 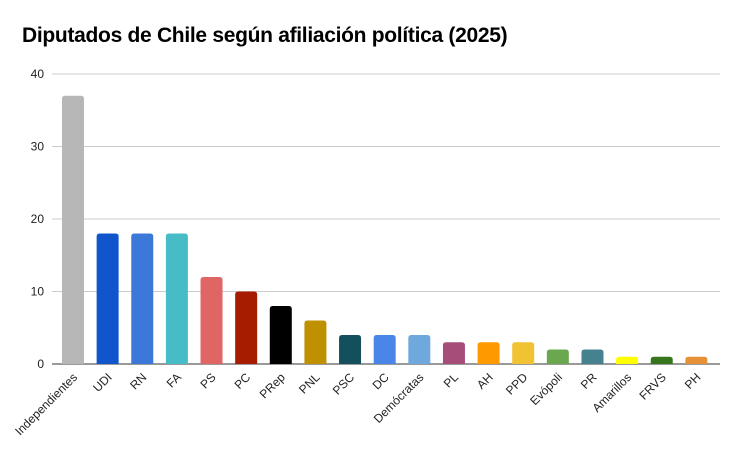 I want to click on x-tick-label: PNL, so click(x=309, y=383).